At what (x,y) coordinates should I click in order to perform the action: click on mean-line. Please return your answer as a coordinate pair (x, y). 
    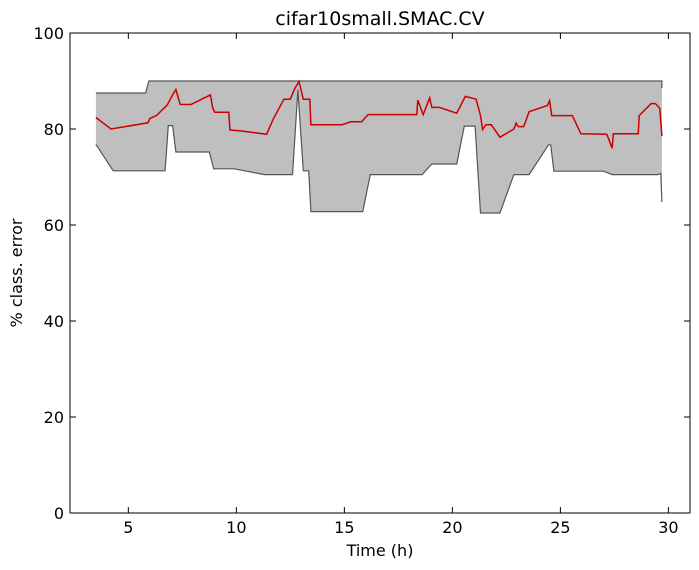
    Looking at the image, I should click on (379, 114).